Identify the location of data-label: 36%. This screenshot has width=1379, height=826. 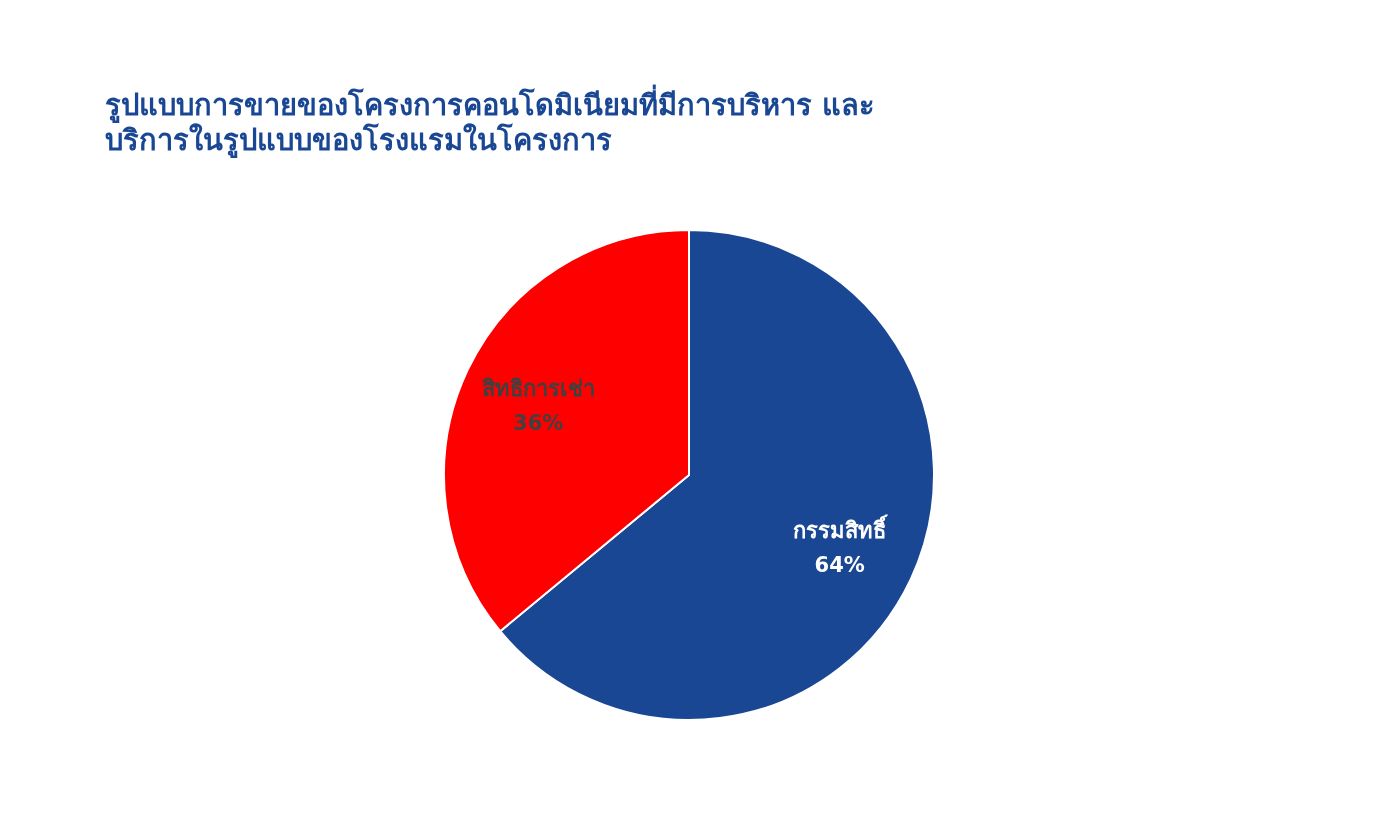
(538, 423).